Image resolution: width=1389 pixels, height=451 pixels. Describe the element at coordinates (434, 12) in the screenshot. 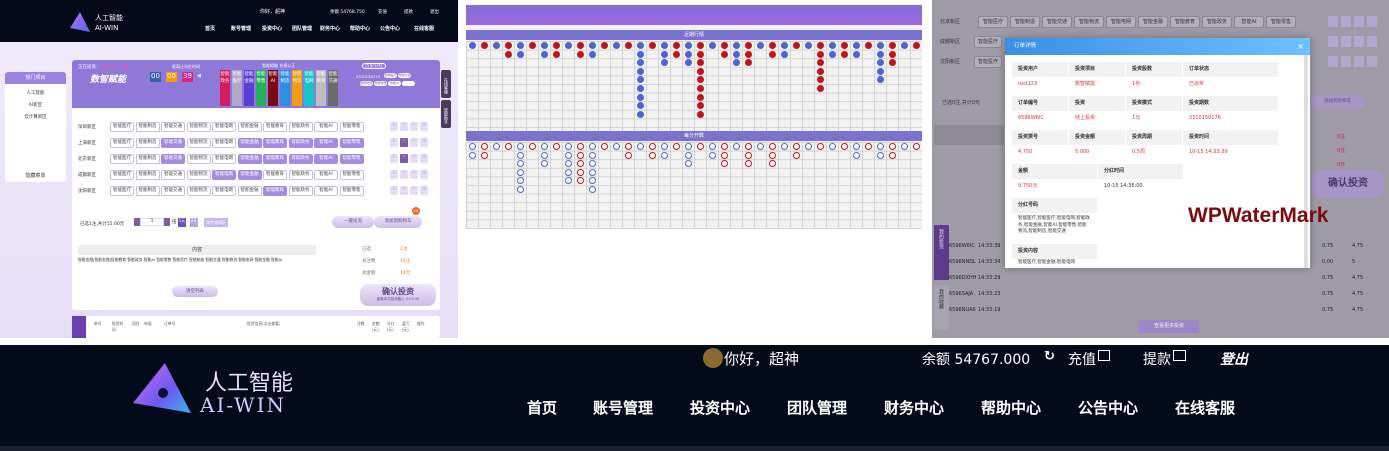

I see `logout-link: 退出` at that location.